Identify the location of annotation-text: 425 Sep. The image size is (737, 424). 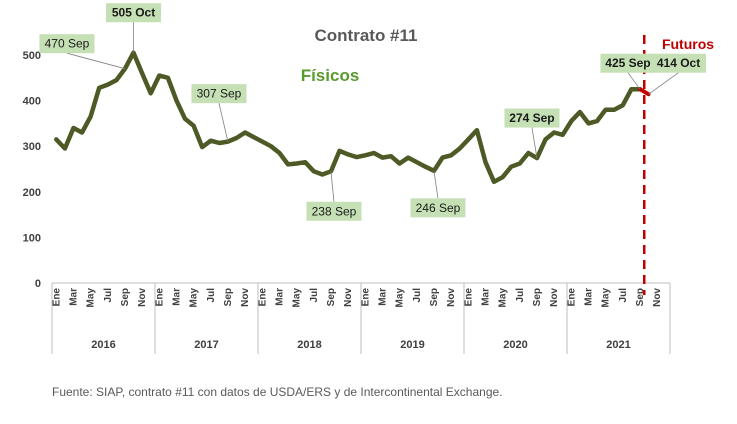
(627, 63).